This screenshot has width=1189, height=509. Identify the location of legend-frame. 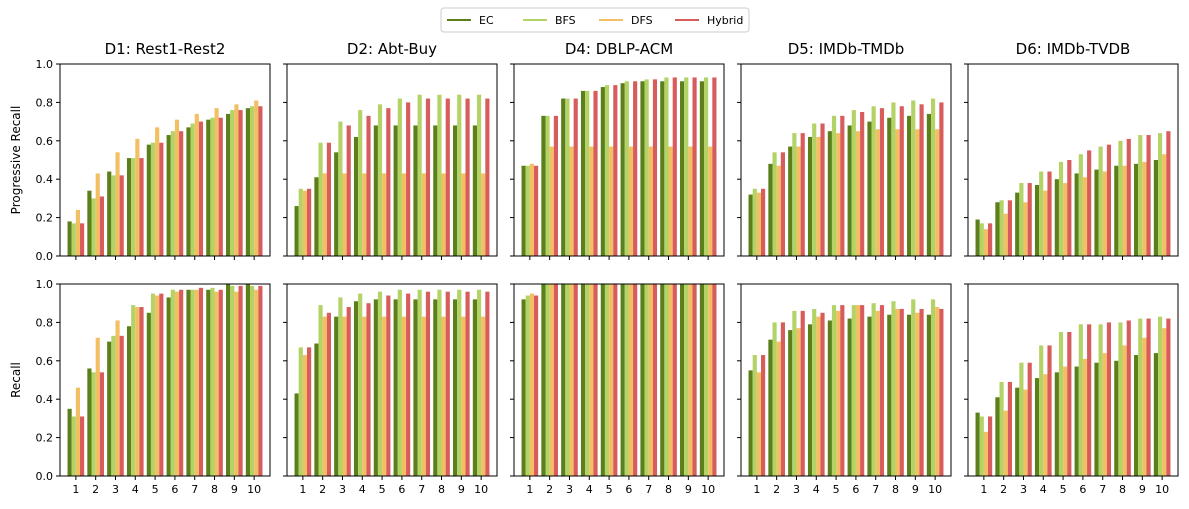
(595, 20).